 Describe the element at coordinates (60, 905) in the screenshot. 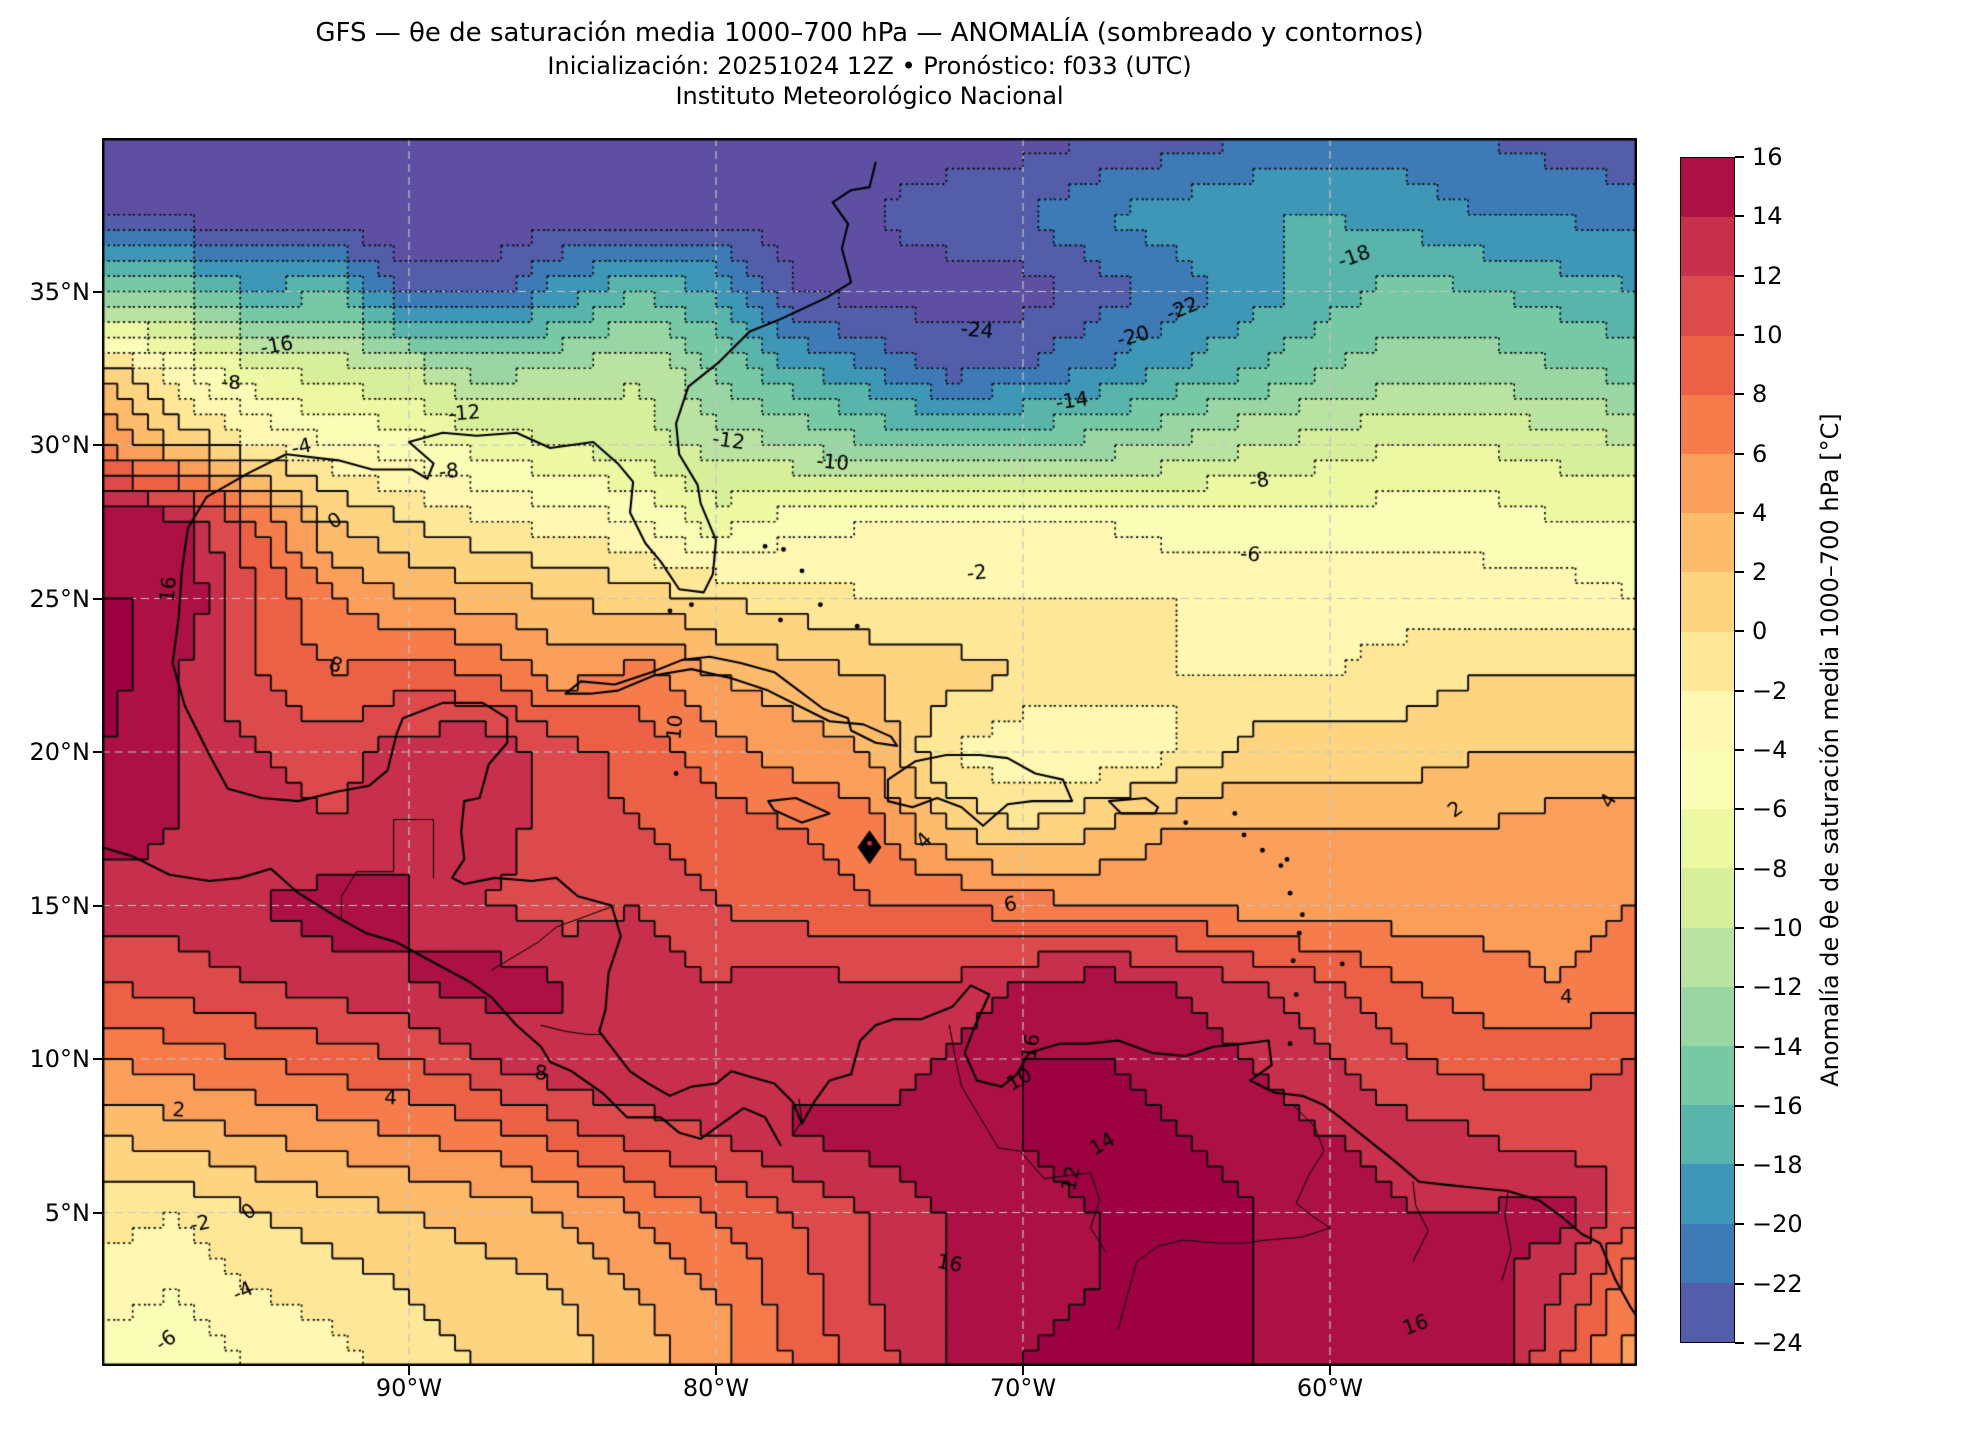

I see `y-tick-label: 15°N` at that location.